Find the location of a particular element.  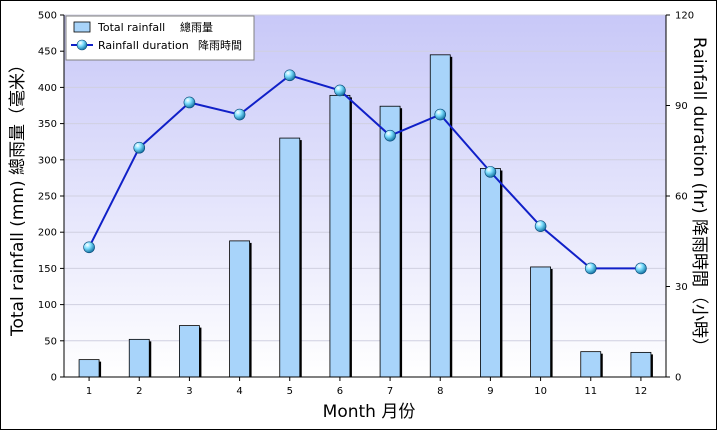

x-tick-label: 3 is located at coordinates (189, 391).